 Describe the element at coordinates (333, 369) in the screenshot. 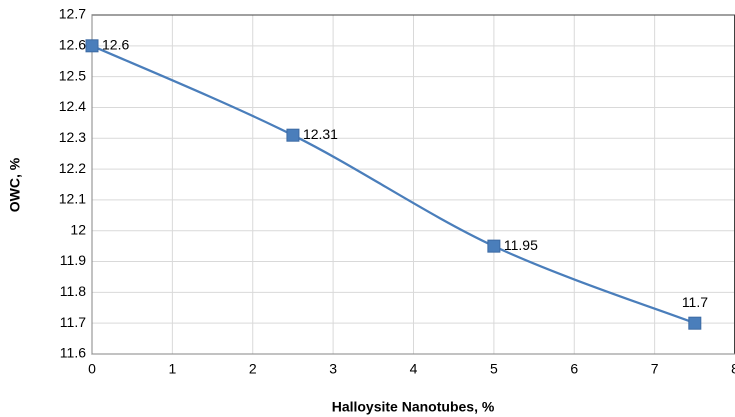

I see `x-tick-label: 3` at that location.